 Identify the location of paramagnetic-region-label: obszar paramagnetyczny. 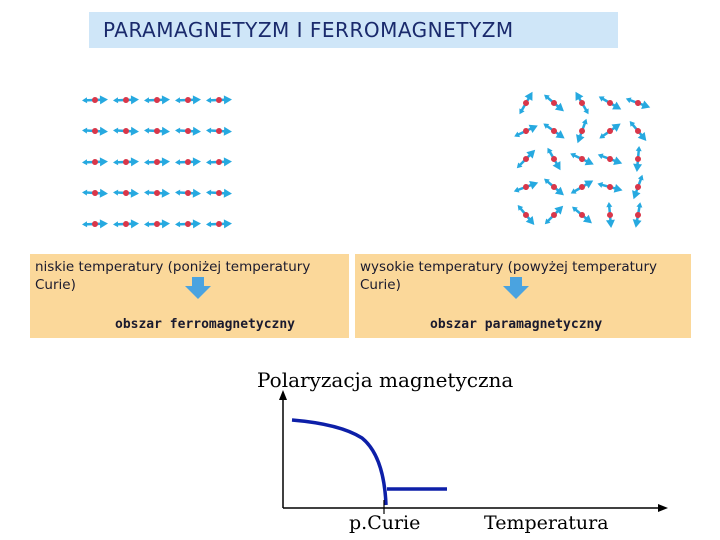
(516, 324).